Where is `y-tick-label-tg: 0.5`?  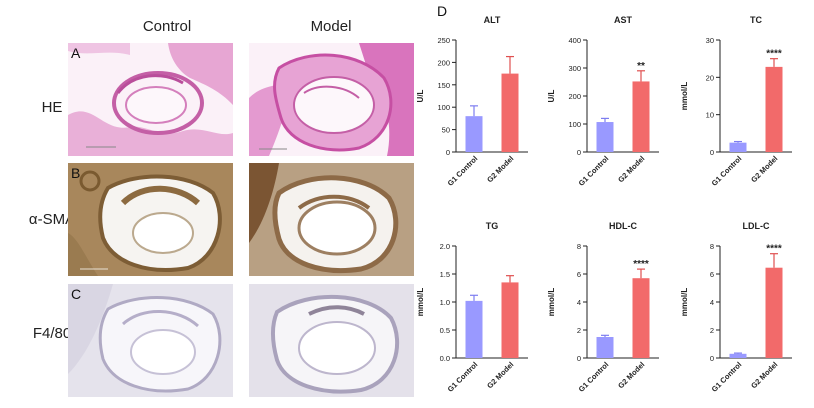 y-tick-label-tg: 0.5 is located at coordinates (445, 330).